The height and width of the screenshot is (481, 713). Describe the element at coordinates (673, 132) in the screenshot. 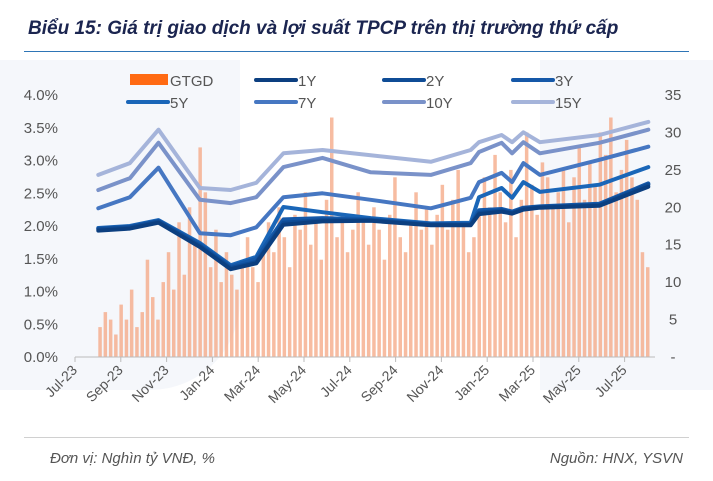

I see `right-tick-label: 30` at that location.